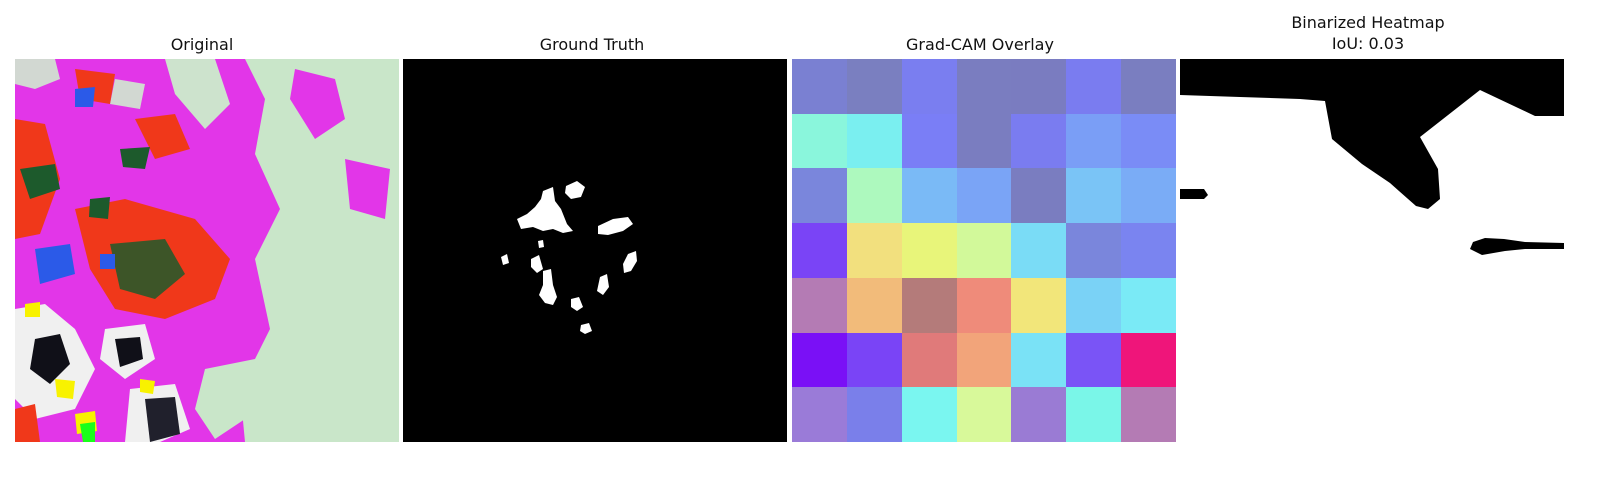  Describe the element at coordinates (1148, 414) in the screenshot. I see `gradcam-cell-r6-c6` at that location.